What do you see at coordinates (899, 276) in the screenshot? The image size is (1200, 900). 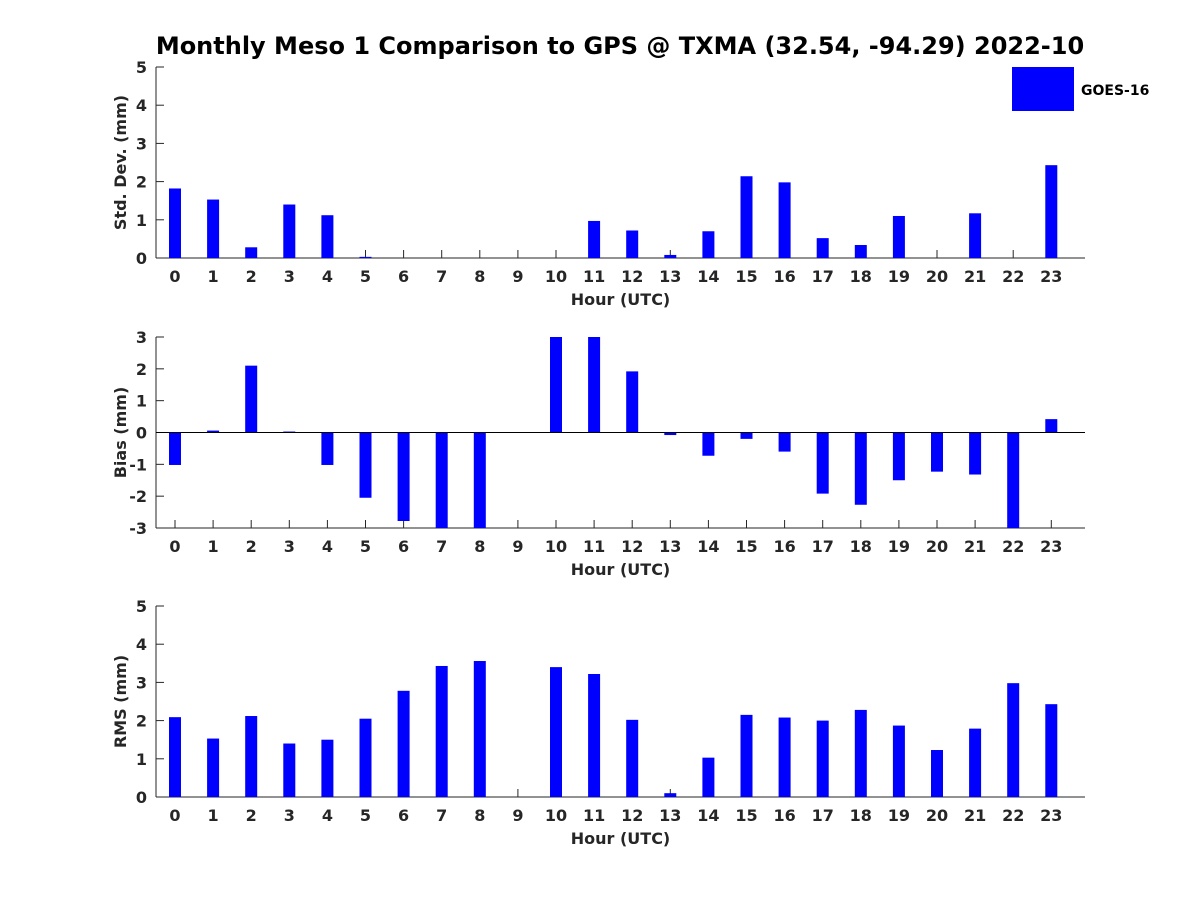 I see `x-tick-label: 19` at bounding box center [899, 276].